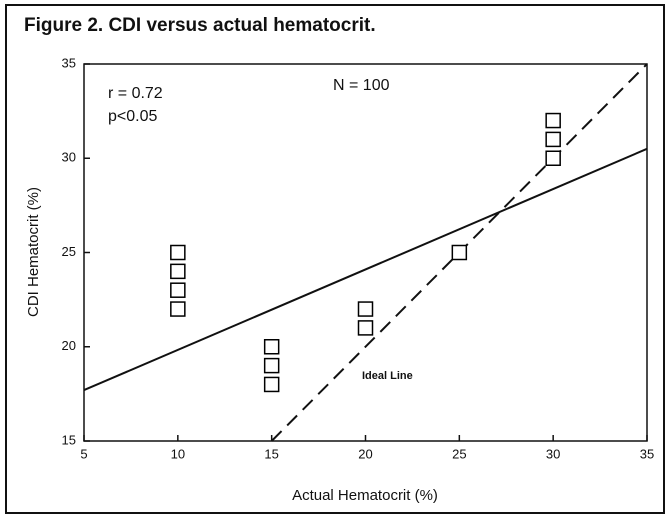  I want to click on x-tick-label: 10, so click(178, 453).